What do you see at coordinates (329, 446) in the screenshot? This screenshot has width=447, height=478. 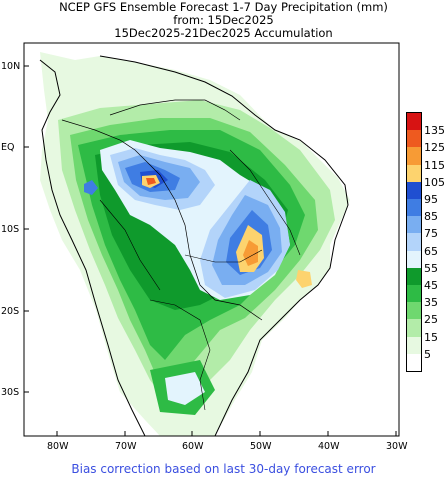 I see `lon-tick-label: 40W` at bounding box center [329, 446].